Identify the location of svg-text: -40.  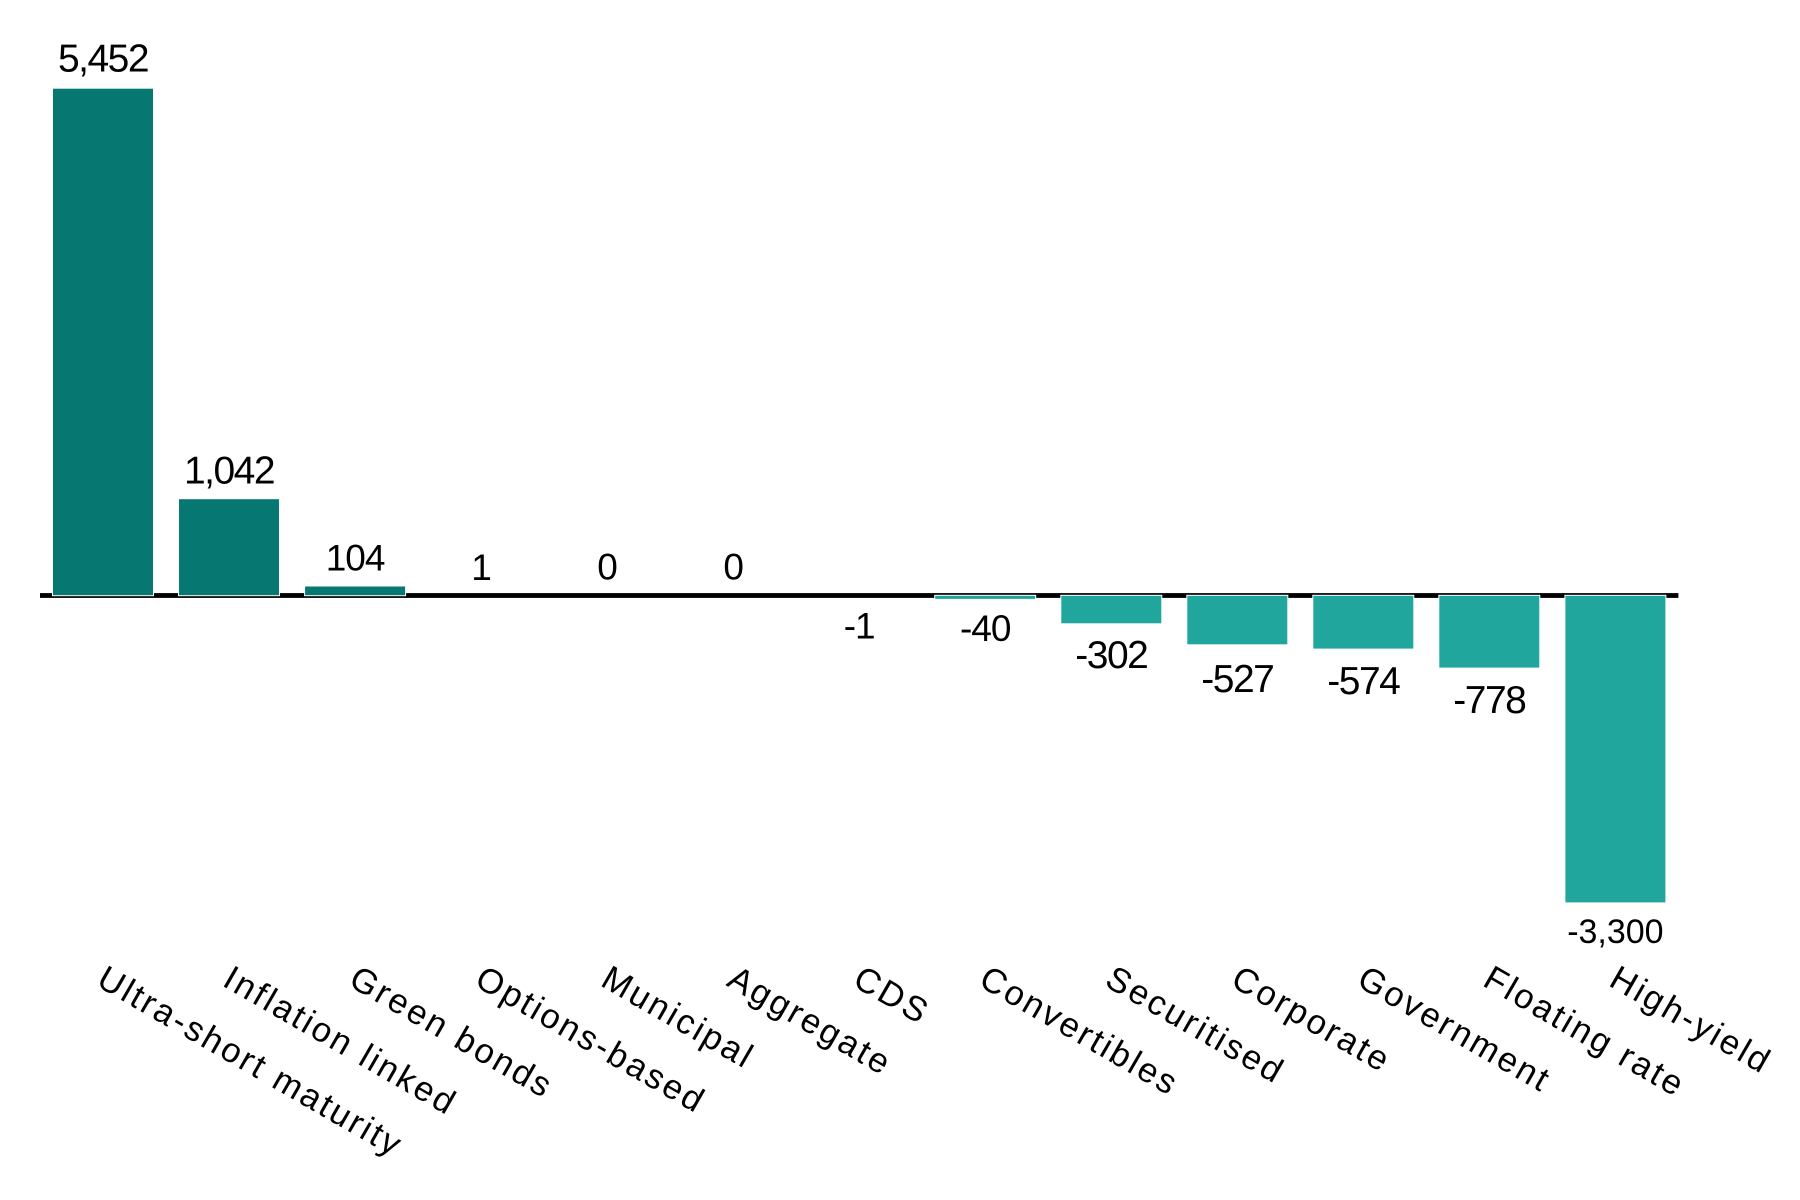
(985, 628).